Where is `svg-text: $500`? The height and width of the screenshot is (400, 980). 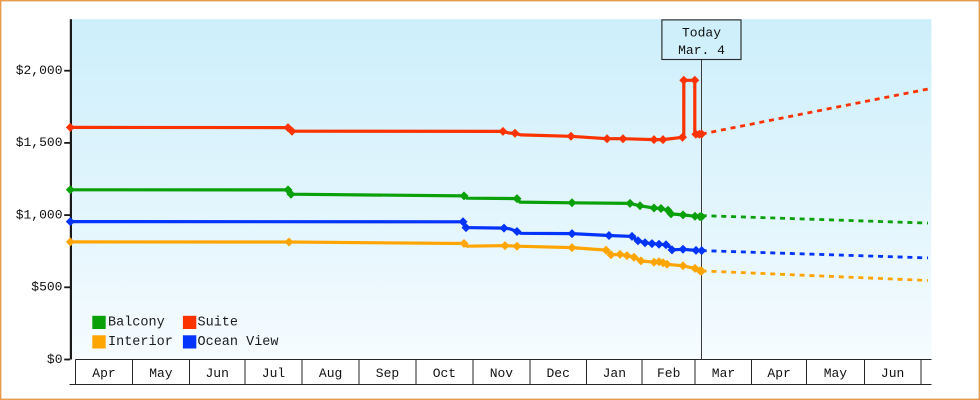
svg-text: $500 is located at coordinates (46, 287).